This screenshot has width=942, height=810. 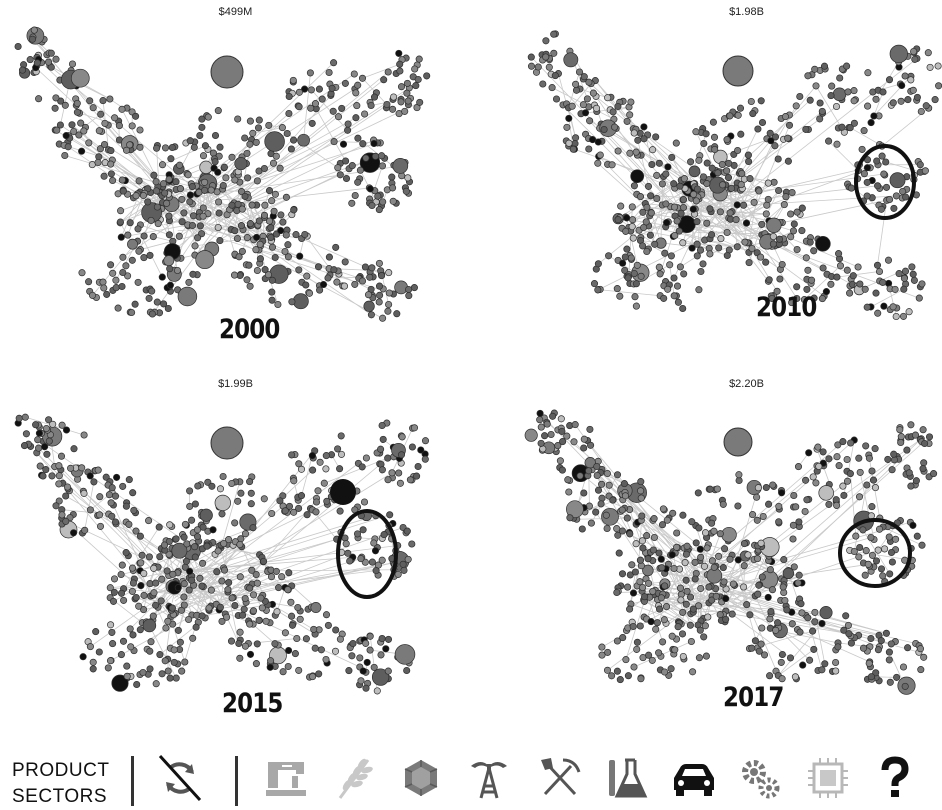 What do you see at coordinates (286, 778) in the screenshot?
I see `sector-textiles-toggle` at bounding box center [286, 778].